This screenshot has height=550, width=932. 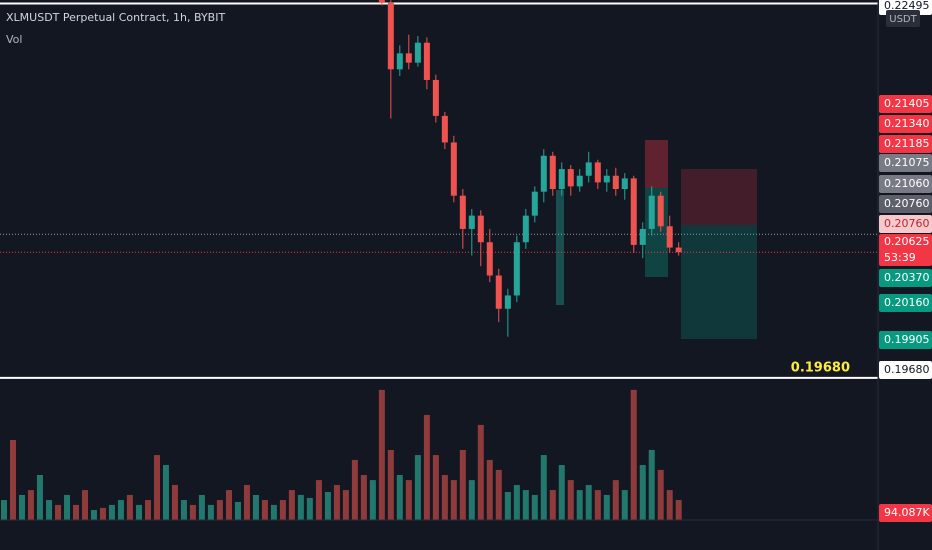 I want to click on volume-label: 94.087K, so click(x=907, y=512).